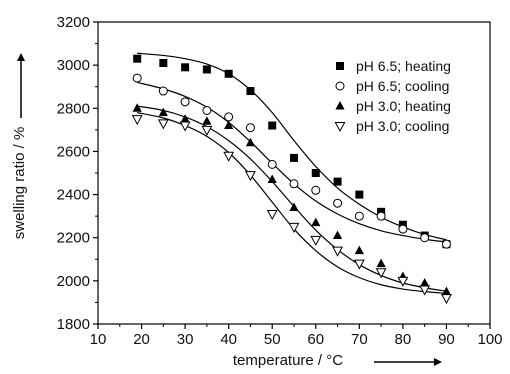  Describe the element at coordinates (73, 108) in the screenshot. I see `y-tick-label: 2800` at that location.